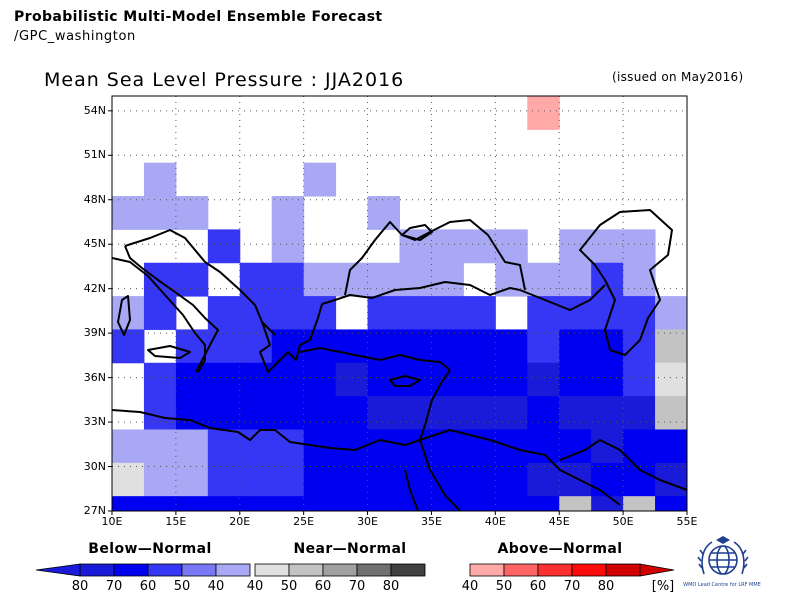  I want to click on latitude-label: 33N, so click(94, 422).